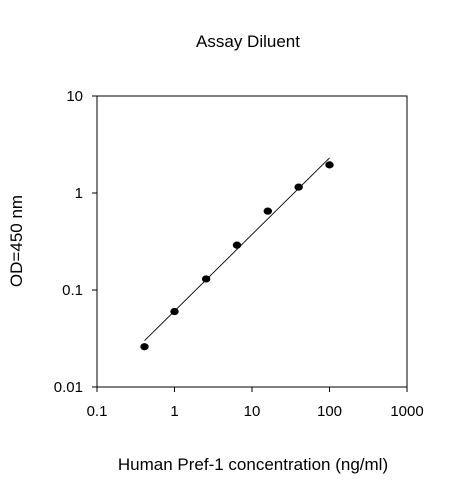  I want to click on x-tick-label: 10, so click(252, 411).